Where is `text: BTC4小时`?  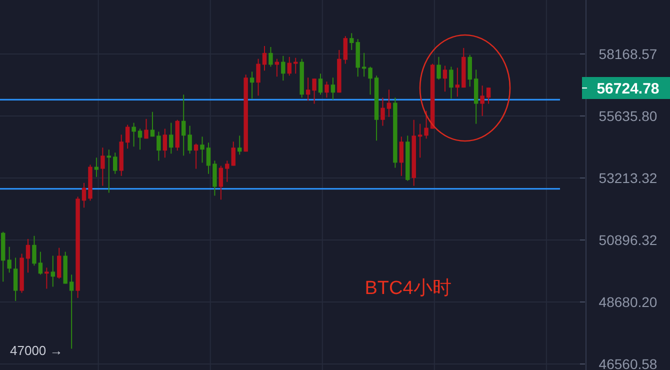
text: BTC4小时 is located at coordinates (408, 288).